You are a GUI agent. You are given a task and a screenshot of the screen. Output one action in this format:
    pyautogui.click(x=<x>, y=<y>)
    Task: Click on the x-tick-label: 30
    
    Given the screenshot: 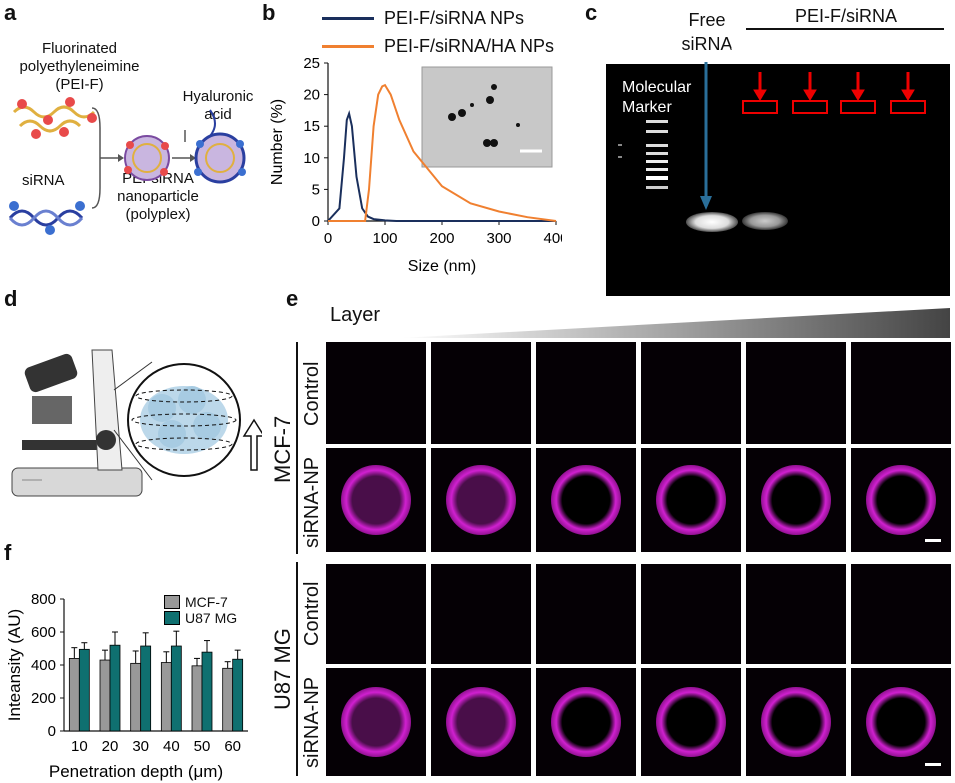 What is the action you would take?
    pyautogui.click(x=140, y=746)
    